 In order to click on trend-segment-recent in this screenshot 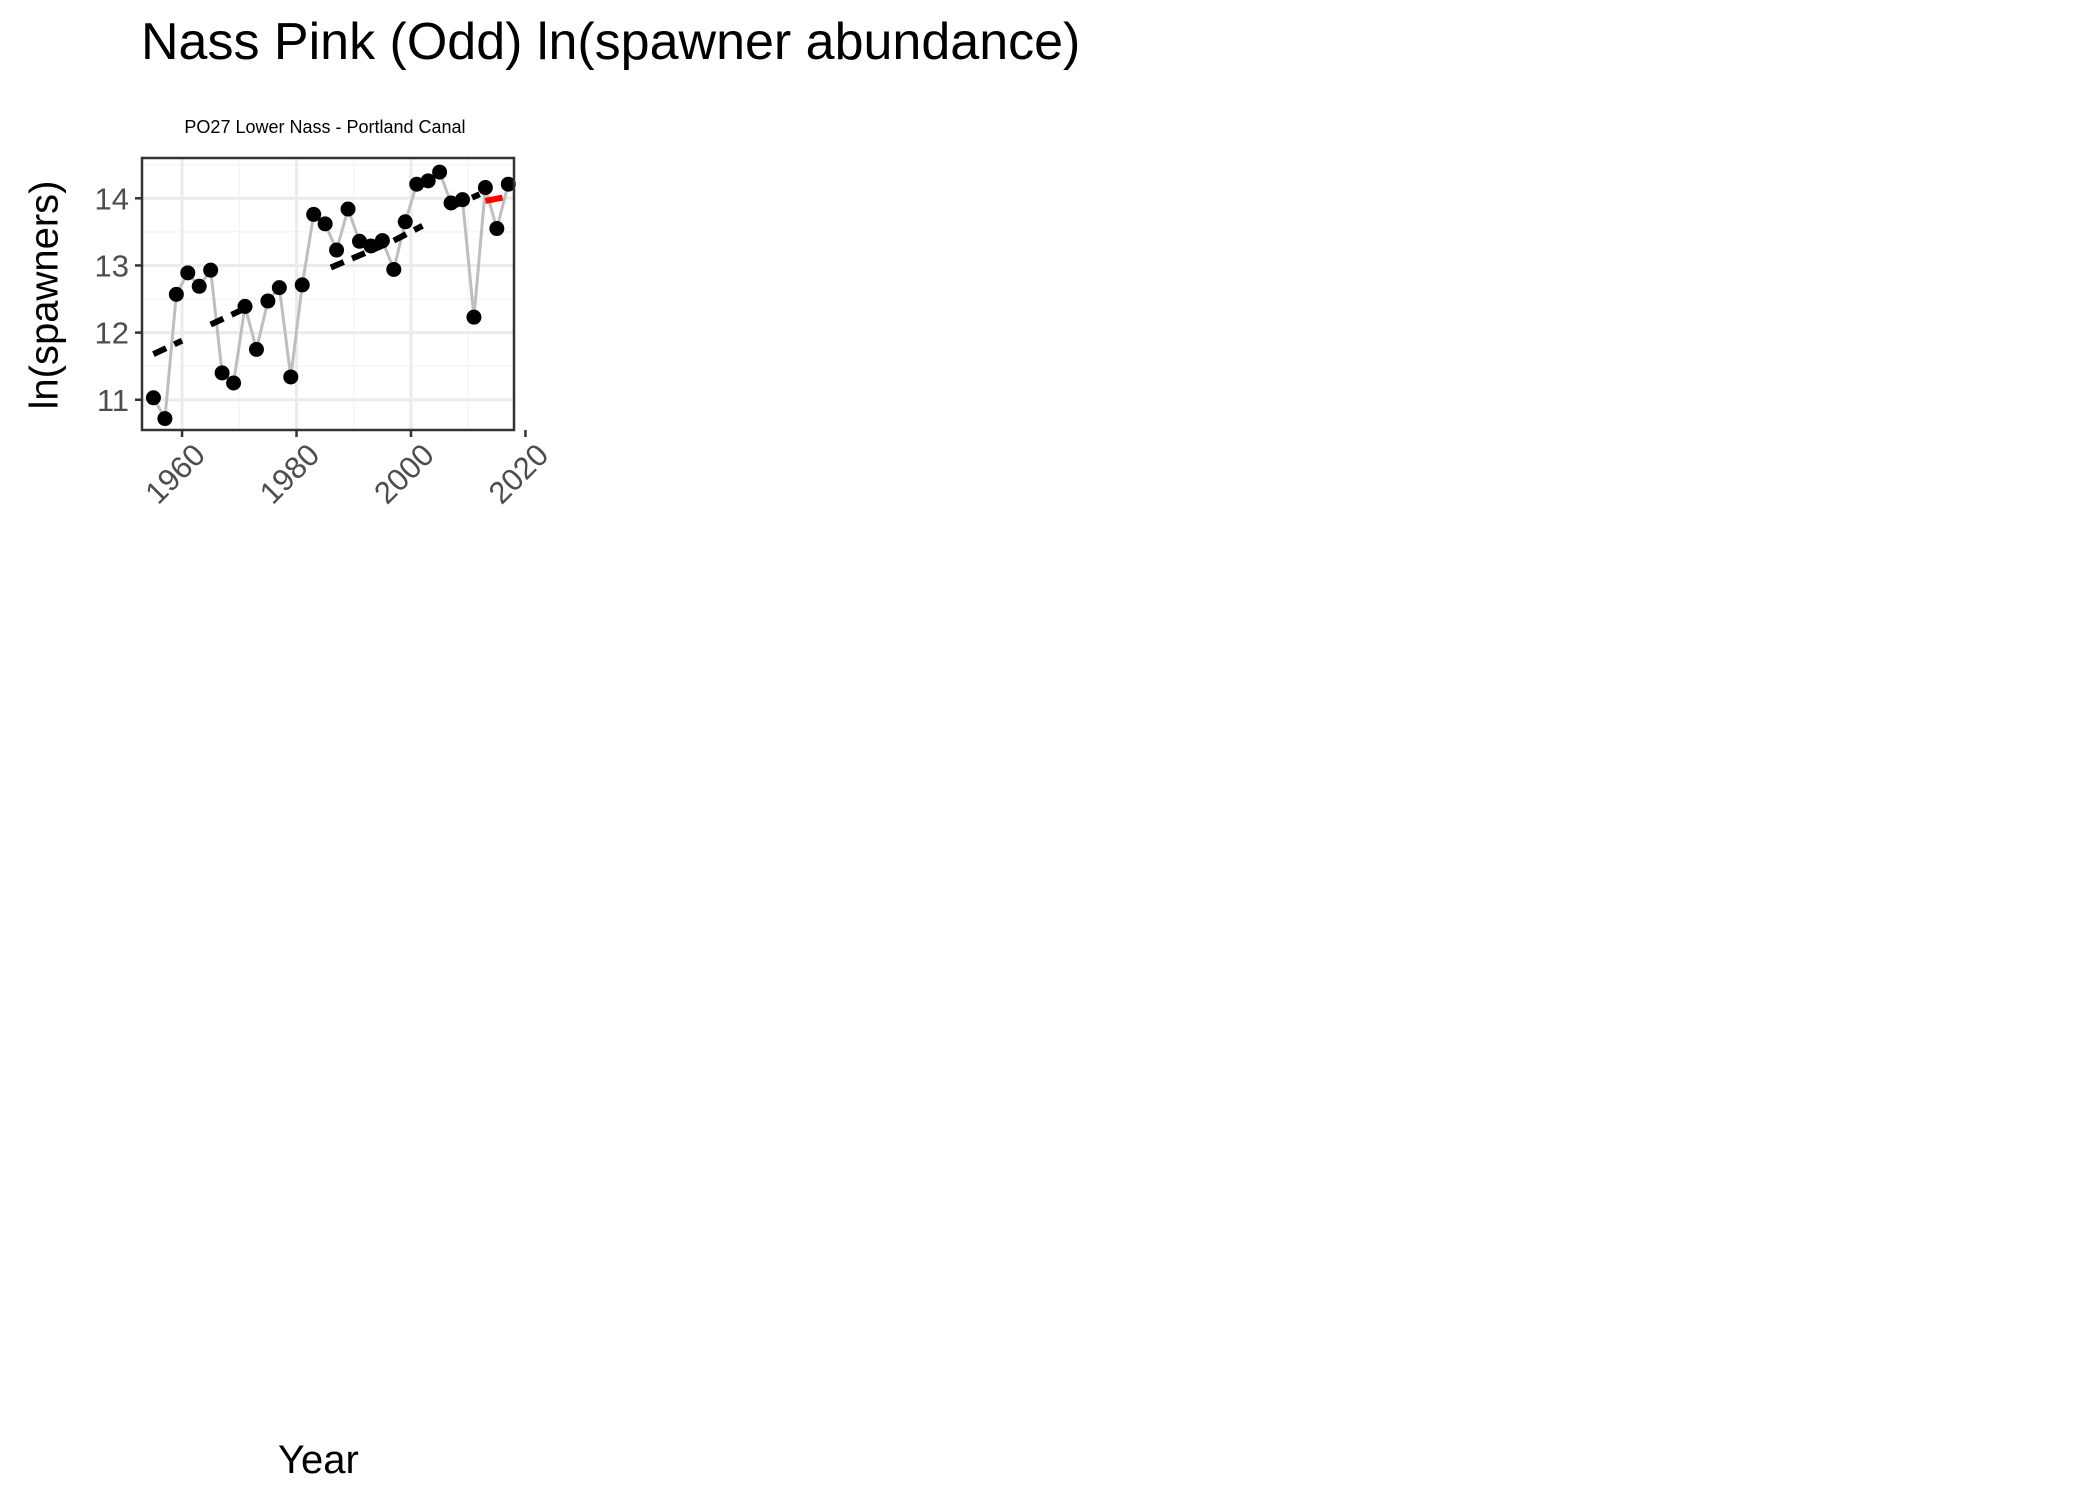, I will do `click(494, 199)`.